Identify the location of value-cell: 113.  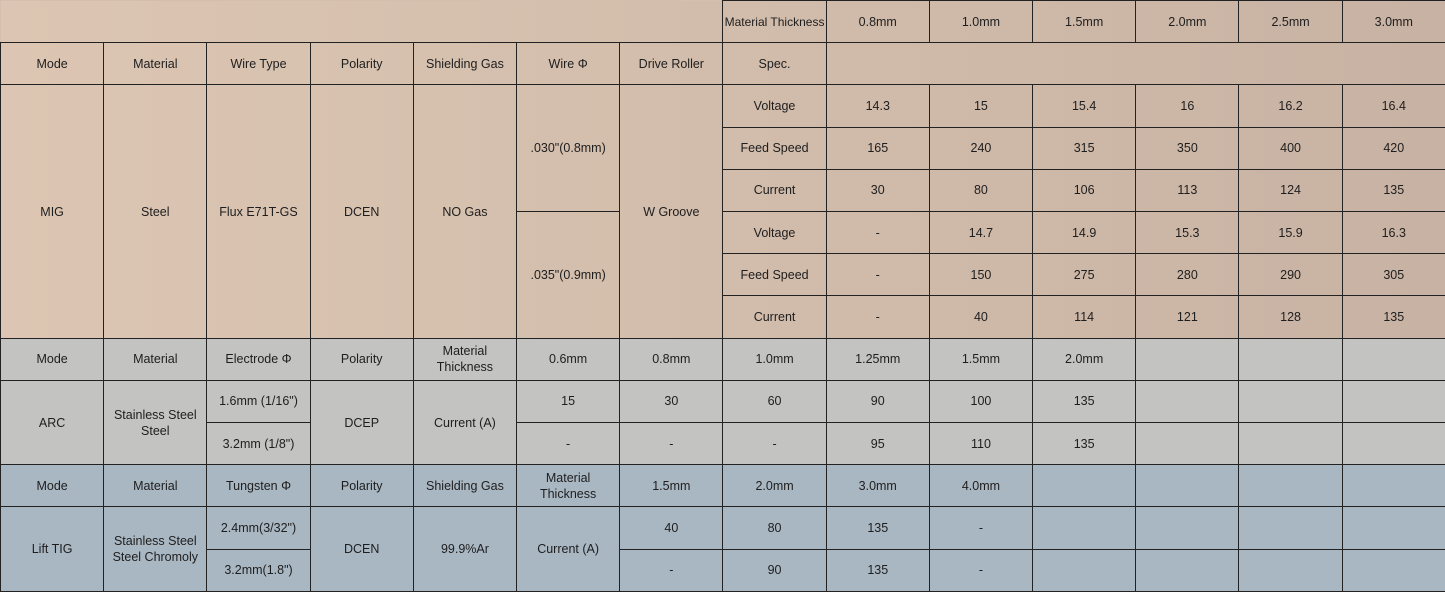
(1187, 190).